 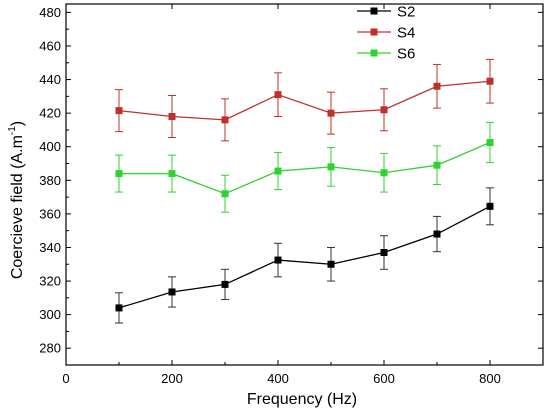 I want to click on y-tick-label: 340, so click(x=50, y=247).